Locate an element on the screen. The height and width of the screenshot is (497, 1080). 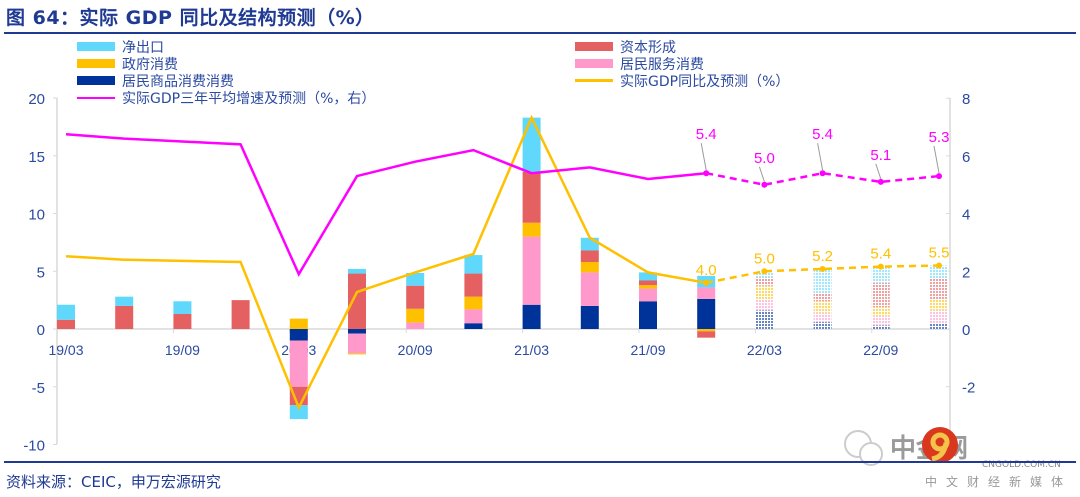
right-tick-label: 4 is located at coordinates (966, 215).